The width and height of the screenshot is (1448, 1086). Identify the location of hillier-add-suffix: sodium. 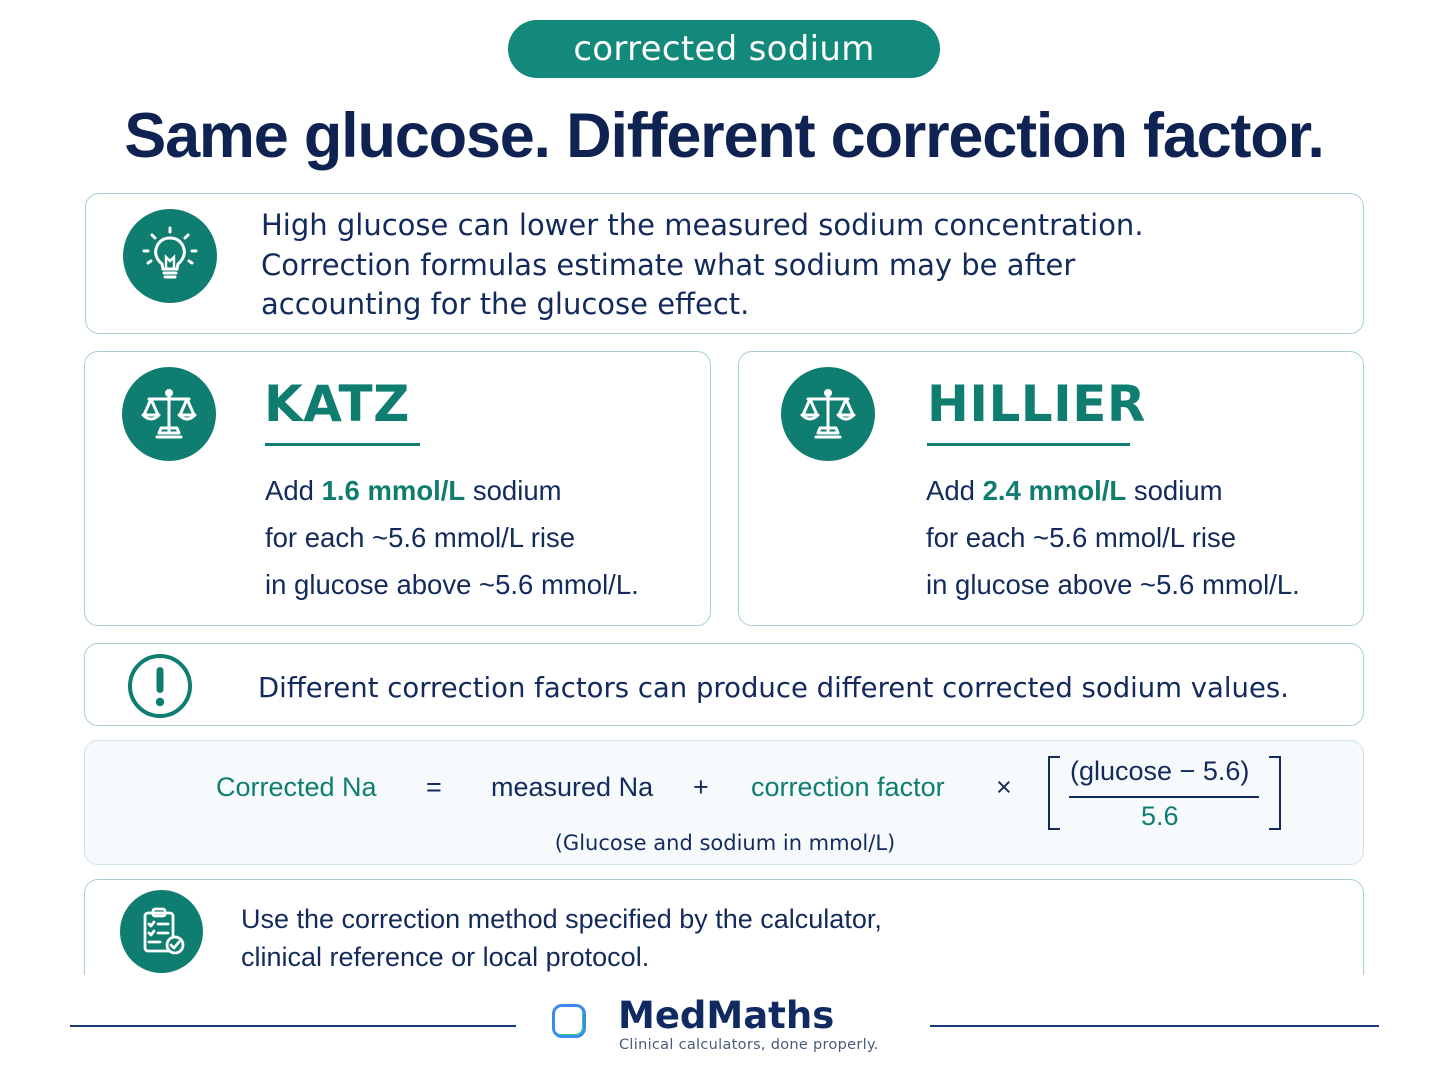
(1174, 490).